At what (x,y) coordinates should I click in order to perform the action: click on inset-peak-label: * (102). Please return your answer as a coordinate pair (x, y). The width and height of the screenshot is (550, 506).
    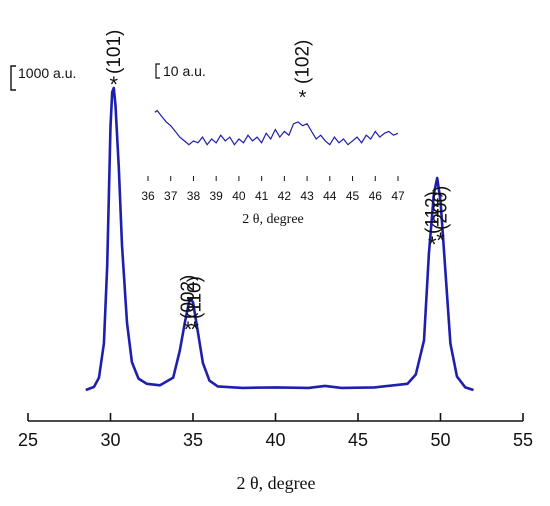
    Looking at the image, I should click on (303, 74).